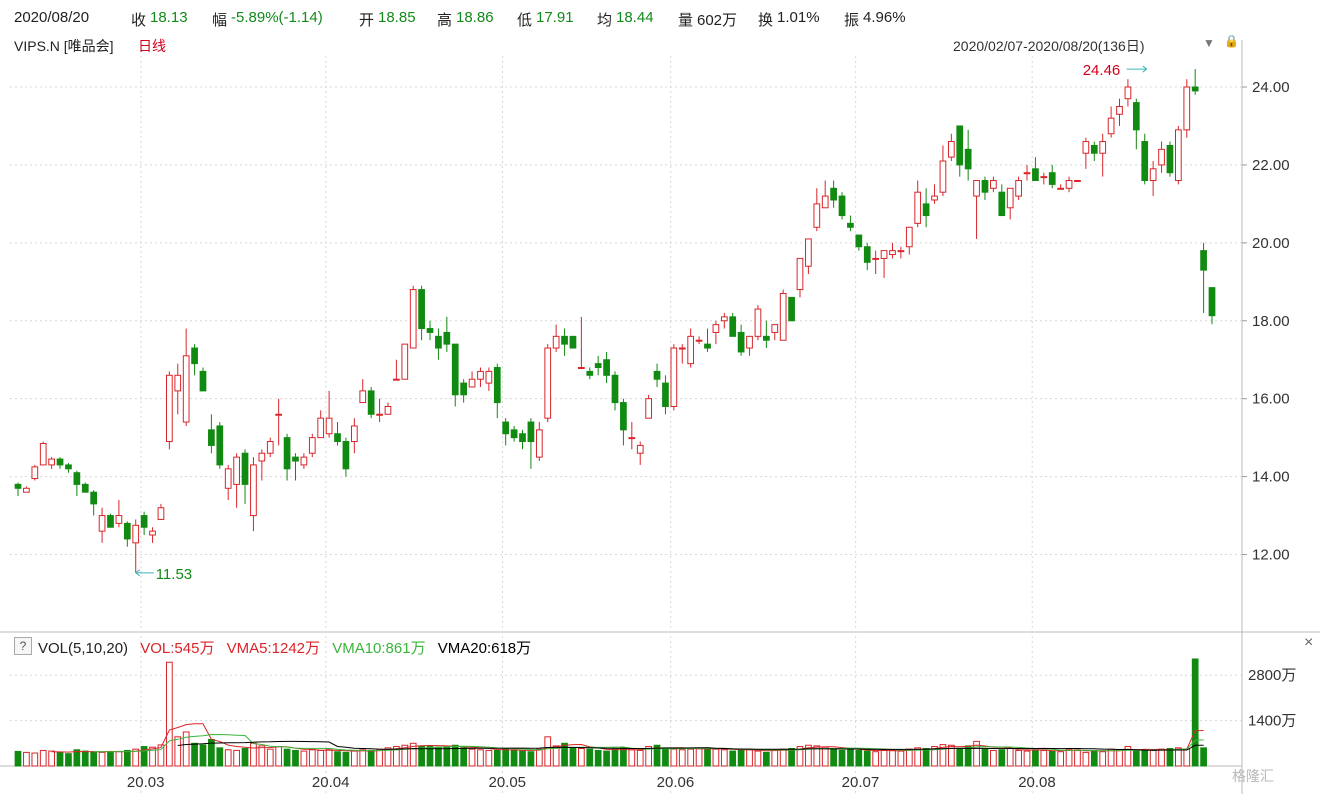  What do you see at coordinates (852, 20) in the screenshot?
I see `amplitude-label: 振` at bounding box center [852, 20].